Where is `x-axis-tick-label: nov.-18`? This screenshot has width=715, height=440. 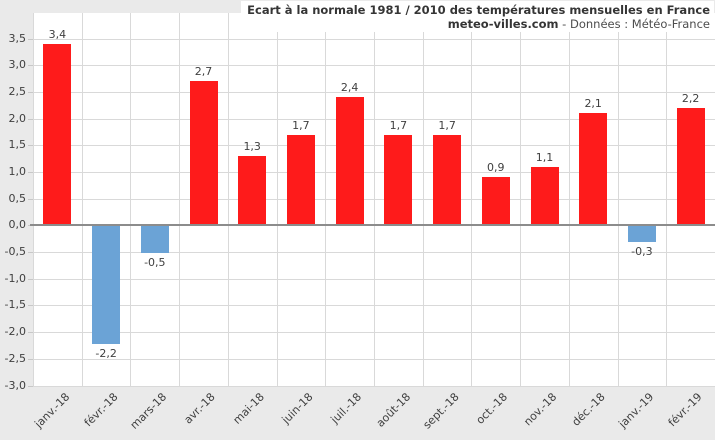 x-axis-tick-label: nov.-18 is located at coordinates (539, 409).